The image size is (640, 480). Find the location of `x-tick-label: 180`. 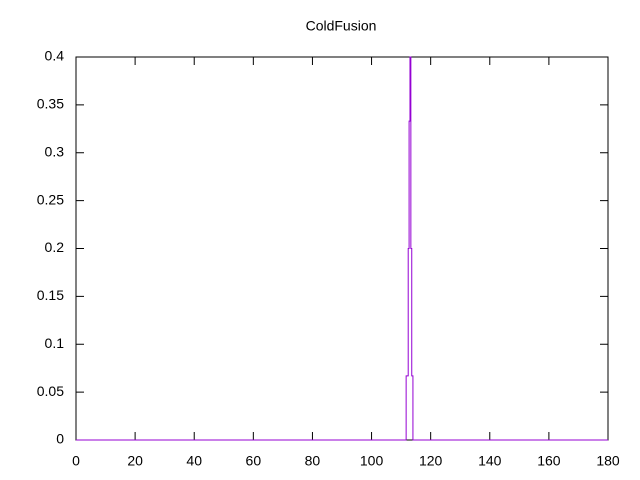

x-tick-label: 180 is located at coordinates (608, 461).